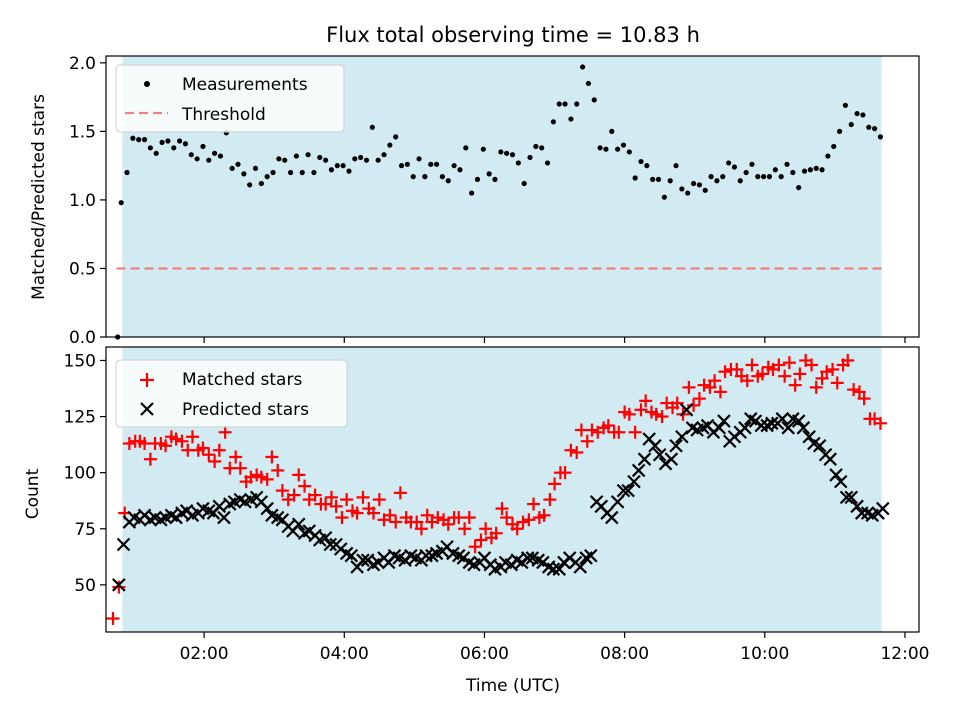 The image size is (960, 720). I want to click on bottom-y-tick-label: 125, so click(80, 418).